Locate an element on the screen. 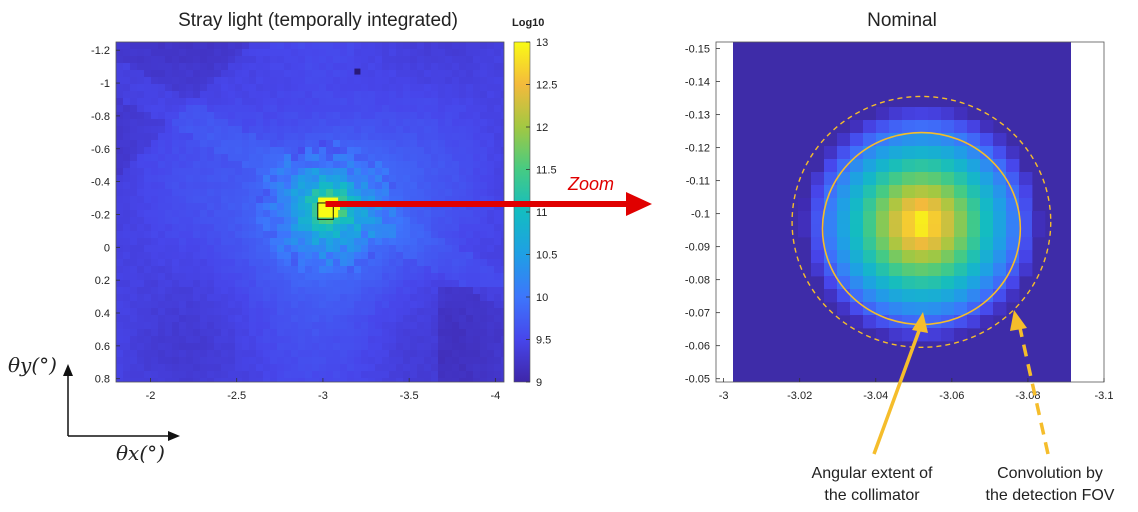 This screenshot has height=512, width=1138. stray-light-peak is located at coordinates (328, 207).